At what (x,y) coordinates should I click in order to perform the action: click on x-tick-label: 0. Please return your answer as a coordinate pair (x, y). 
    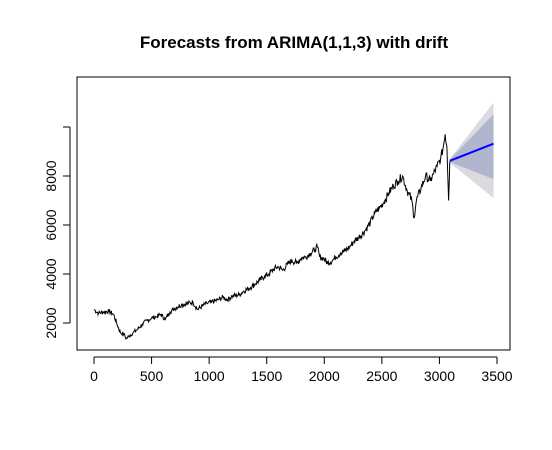
    Looking at the image, I should click on (94, 376).